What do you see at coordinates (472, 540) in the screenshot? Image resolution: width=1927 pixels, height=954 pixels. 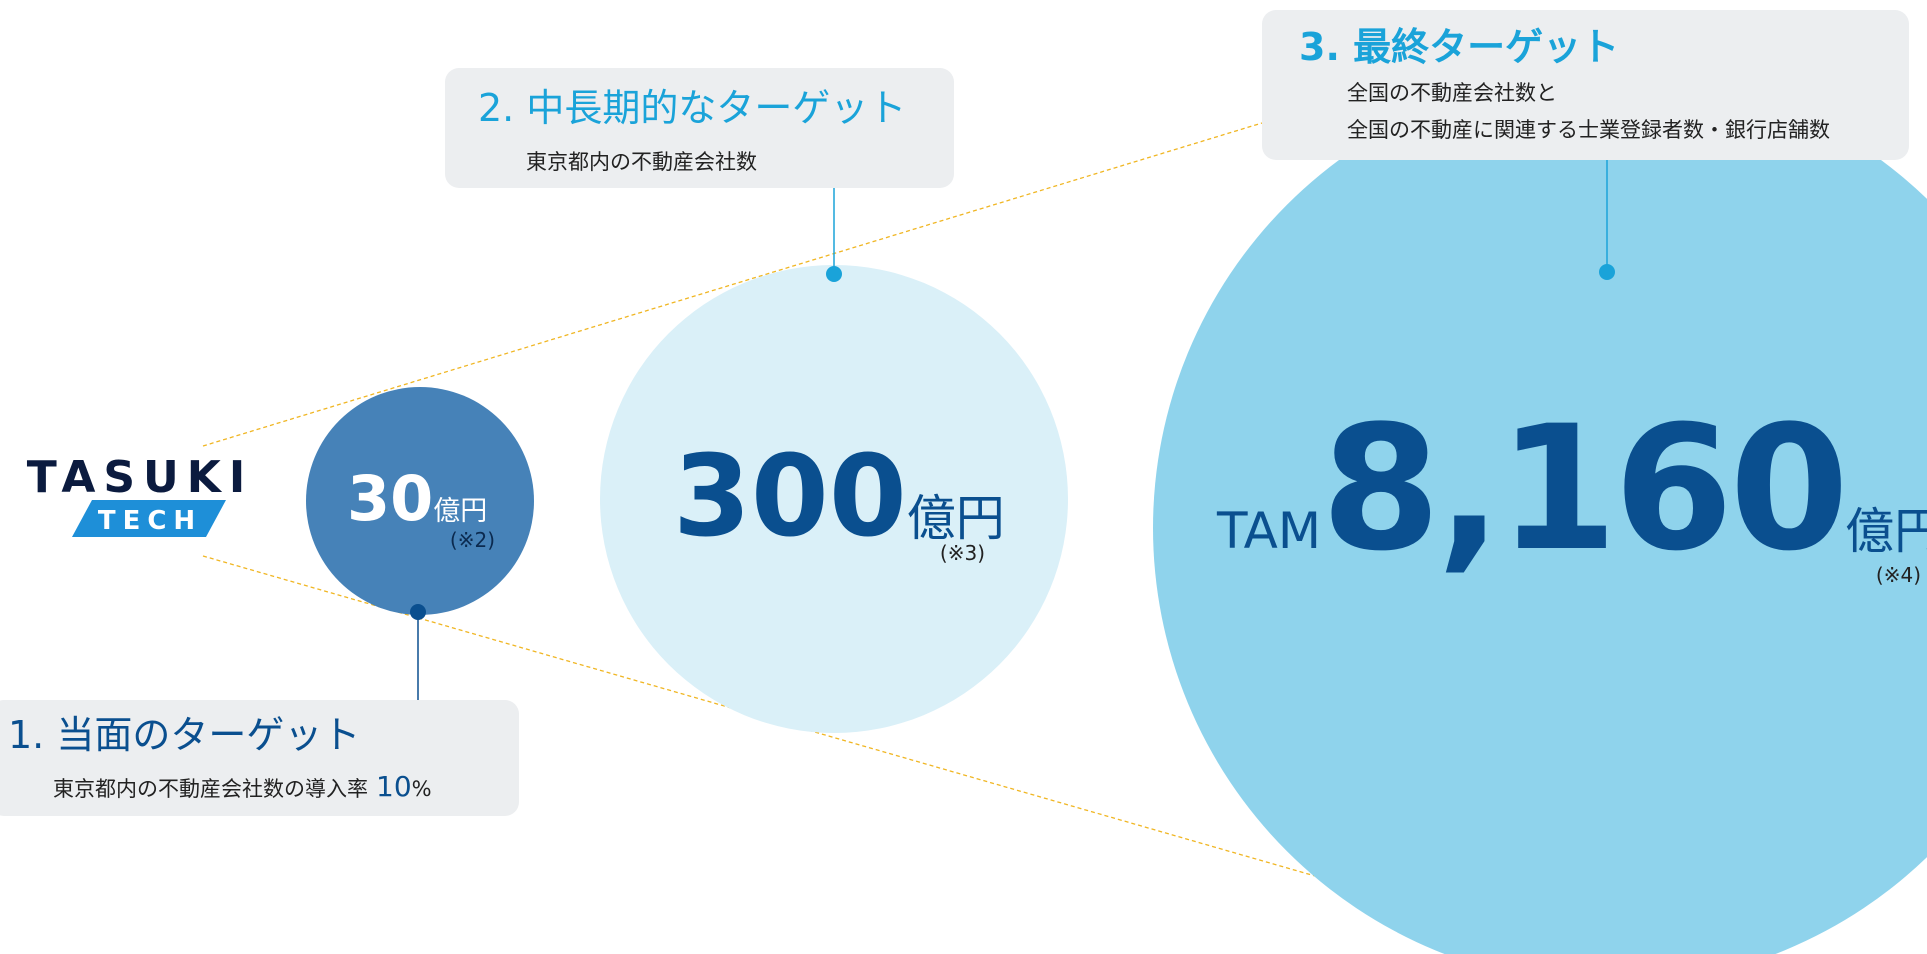 I see `note: (※2)` at bounding box center [472, 540].